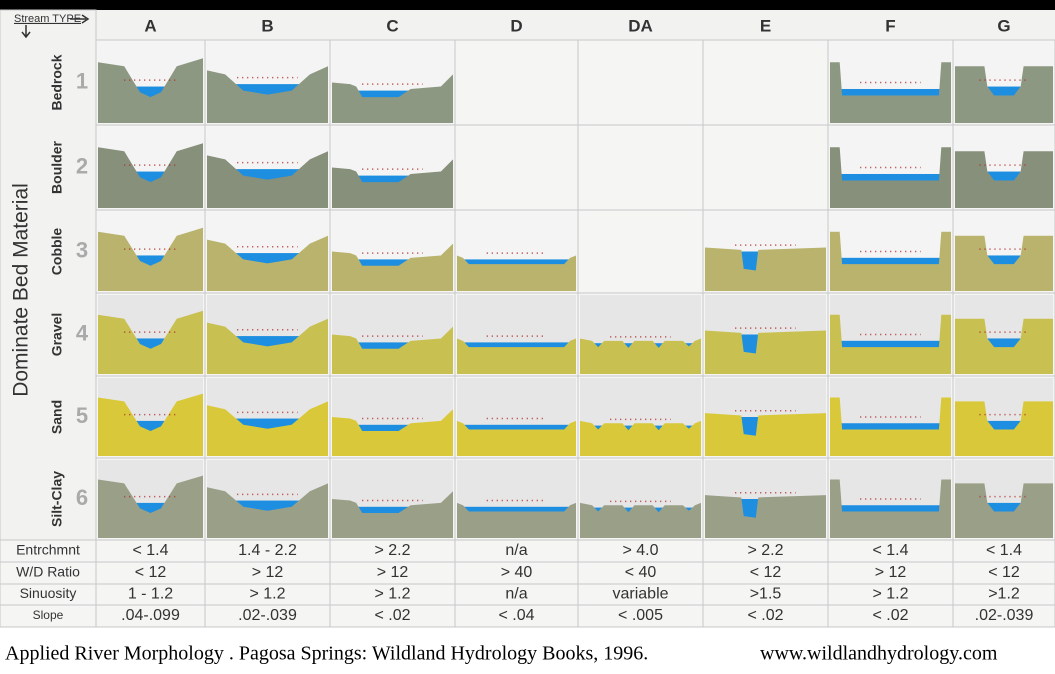 The image size is (1055, 674). I want to click on material-label: Gravel, so click(57, 335).